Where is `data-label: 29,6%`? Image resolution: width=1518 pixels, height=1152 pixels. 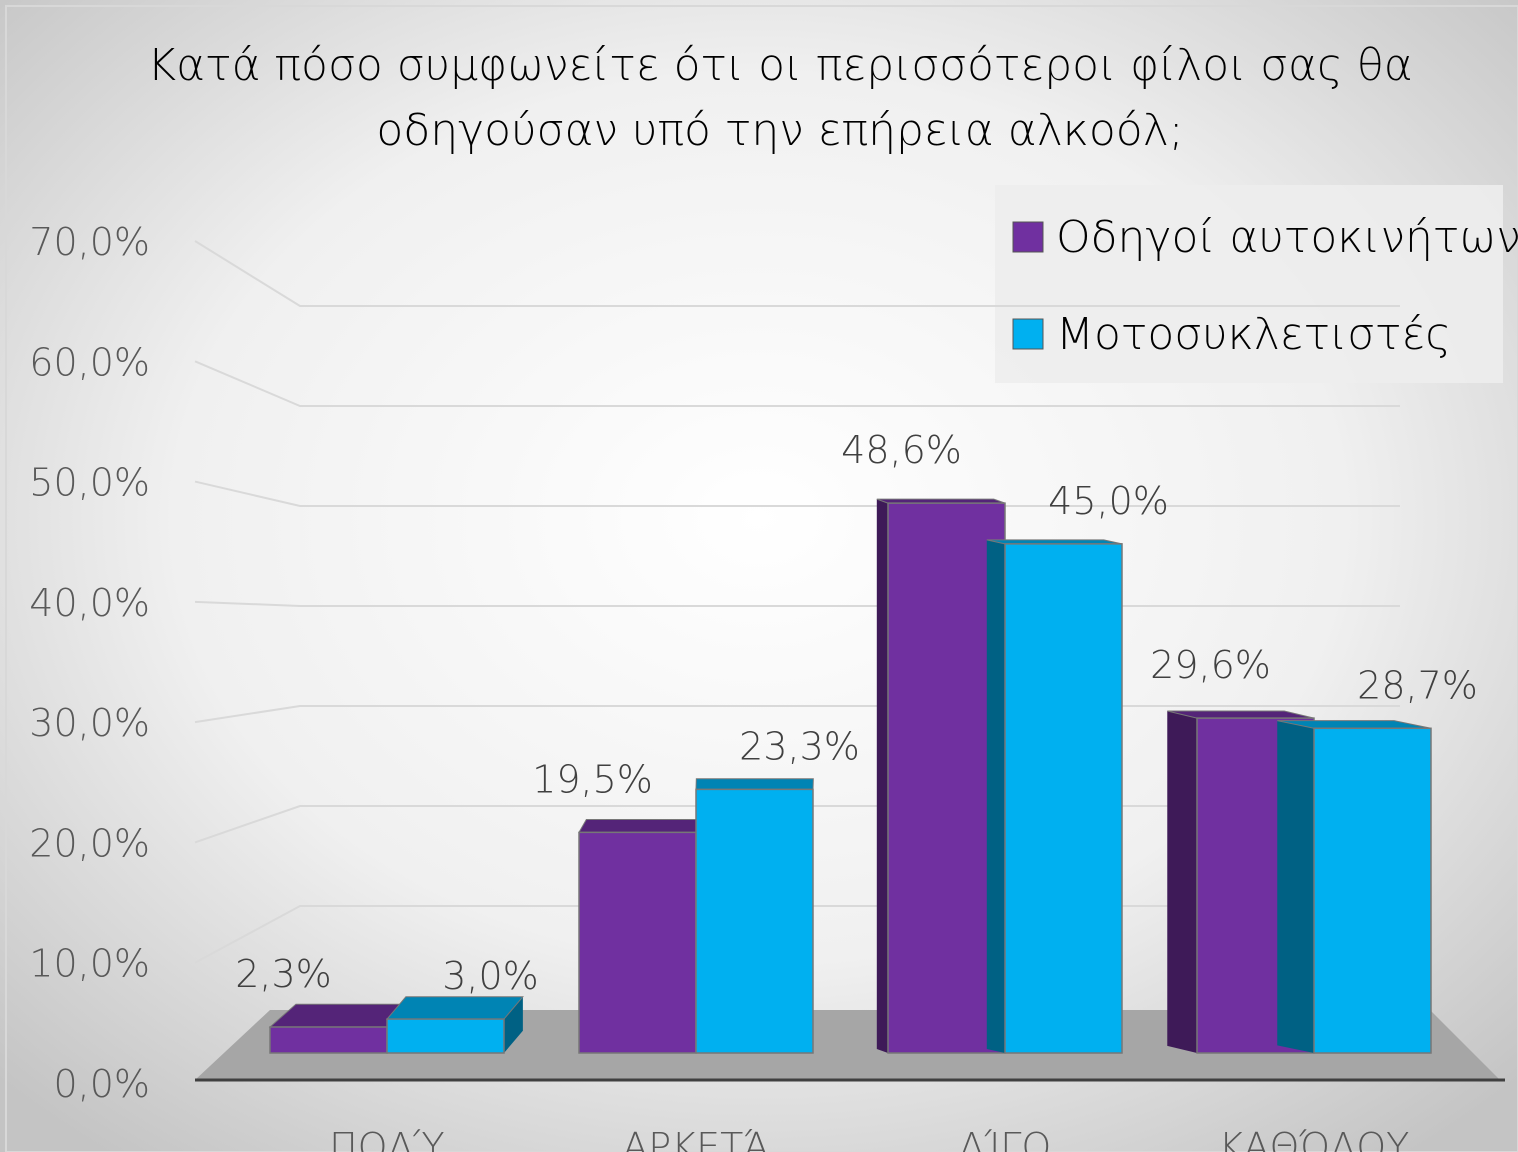 data-label: 29,6% is located at coordinates (1210, 665).